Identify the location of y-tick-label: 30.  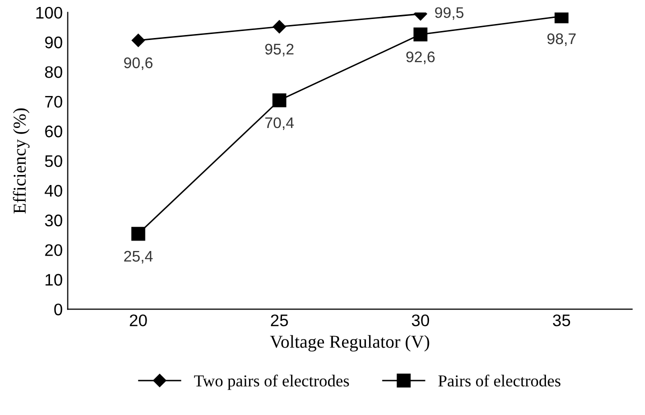
(53, 220).